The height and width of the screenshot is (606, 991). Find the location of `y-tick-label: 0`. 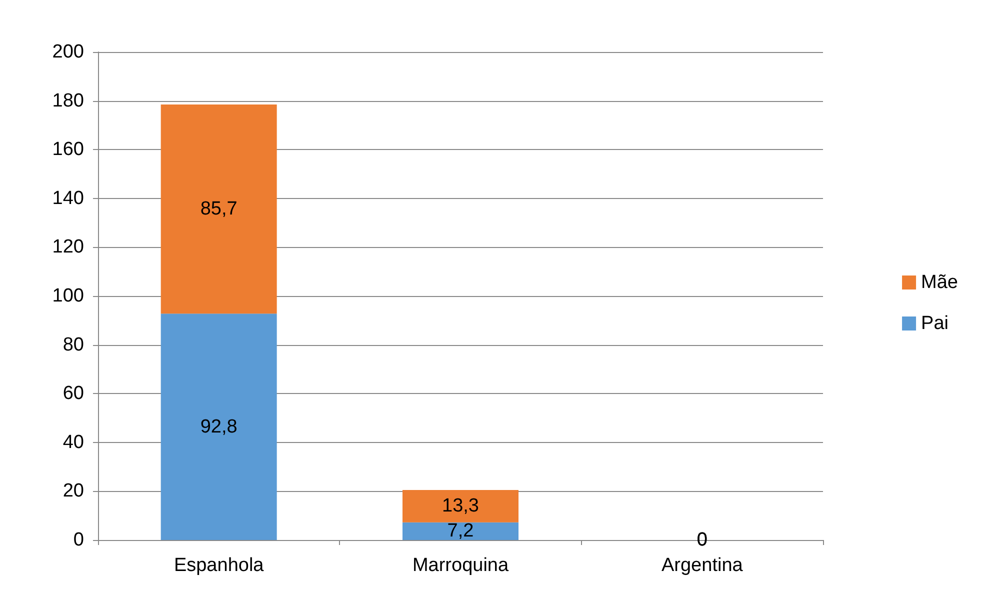

y-tick-label: 0 is located at coordinates (78, 540).